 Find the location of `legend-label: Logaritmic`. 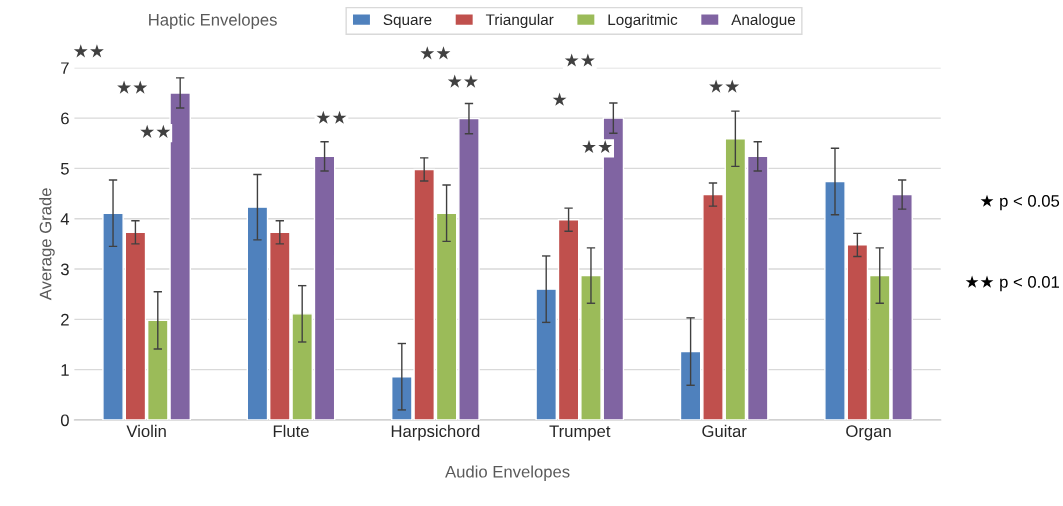

legend-label: Logaritmic is located at coordinates (643, 21).